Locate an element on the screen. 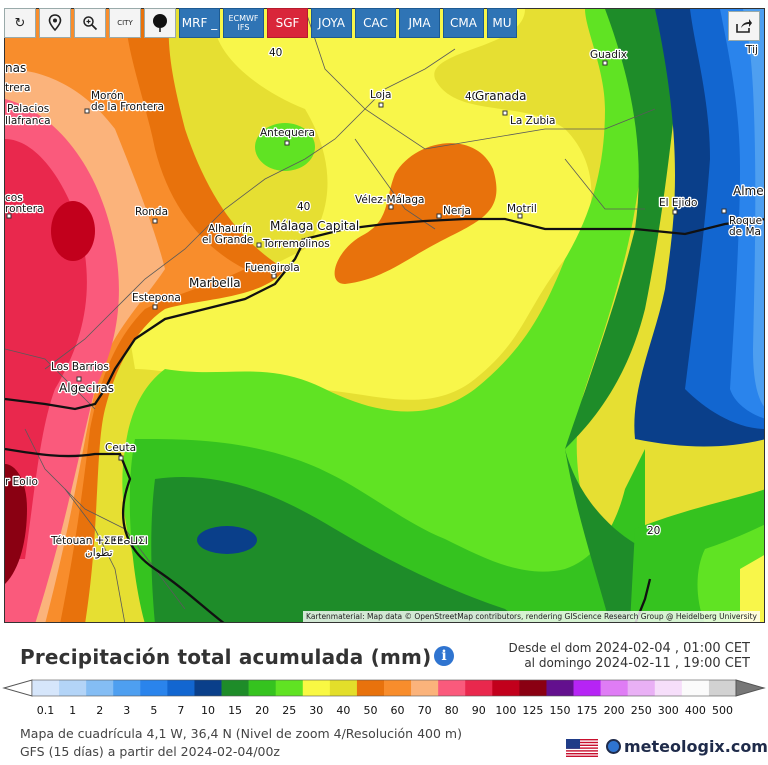  place-label: el Grande is located at coordinates (227, 240).